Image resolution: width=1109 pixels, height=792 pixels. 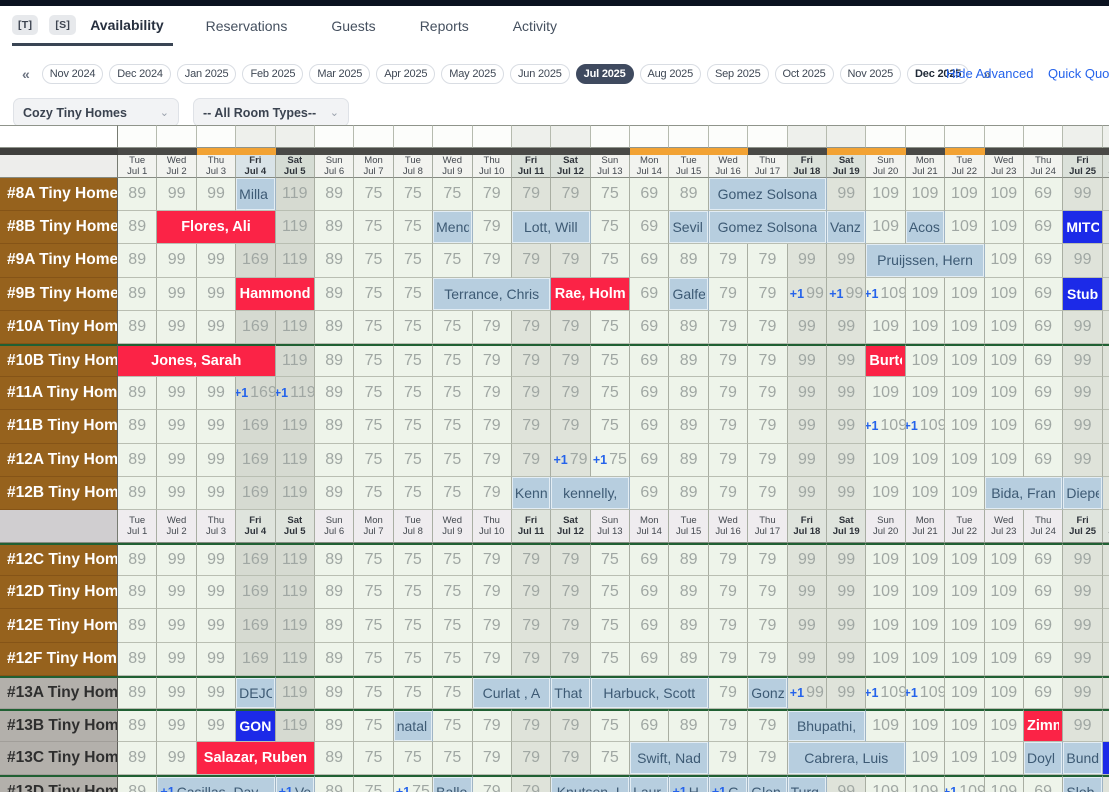 What do you see at coordinates (413, 783) in the screenshot?
I see `rate-cell: +175` at bounding box center [413, 783].